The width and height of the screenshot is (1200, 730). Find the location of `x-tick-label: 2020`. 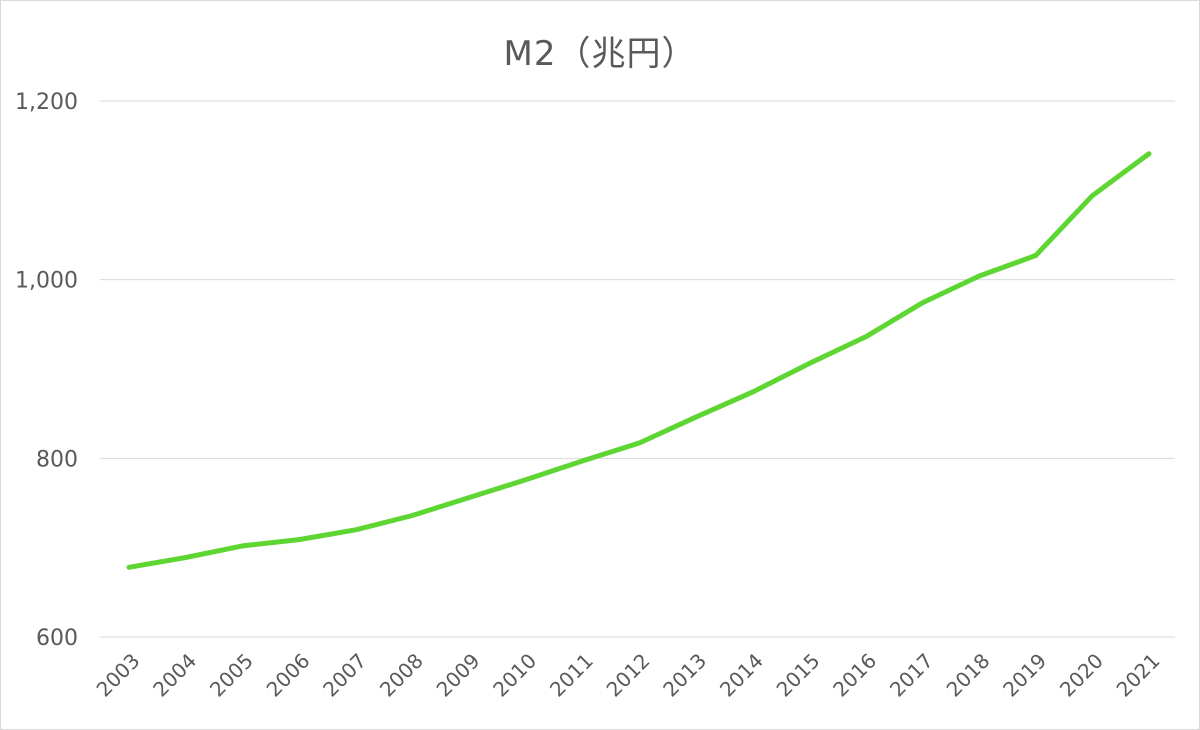

x-tick-label: 2020 is located at coordinates (1081, 675).